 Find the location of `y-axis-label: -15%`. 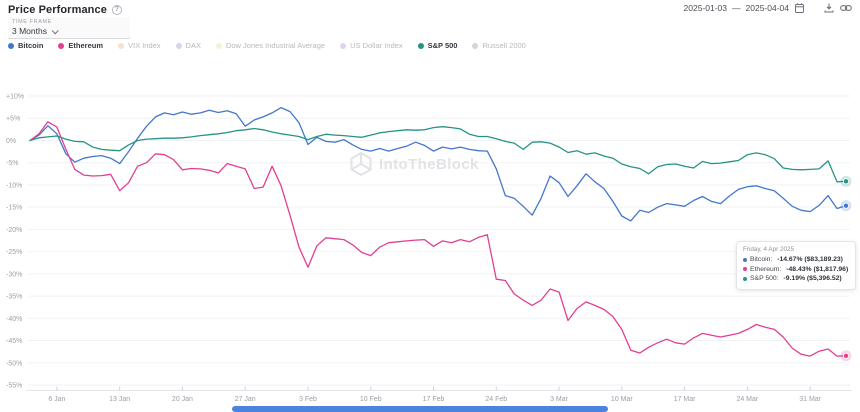

y-axis-label: -15% is located at coordinates (14, 208).